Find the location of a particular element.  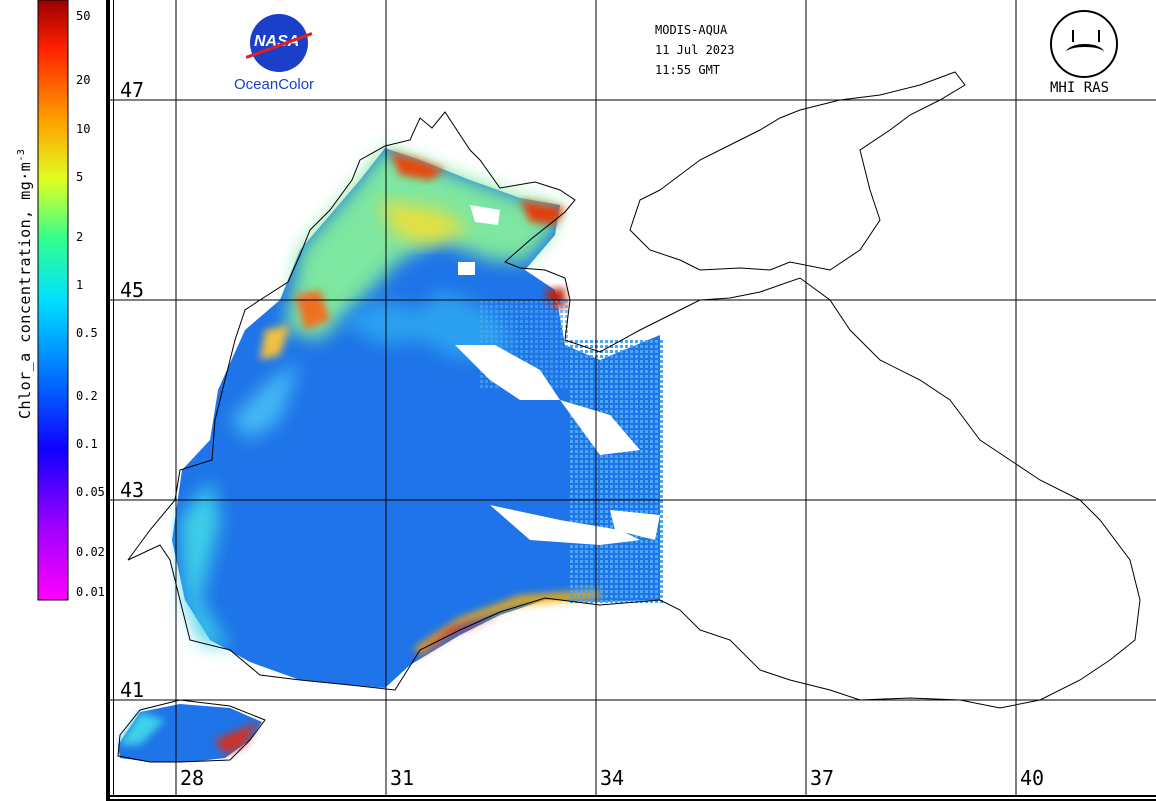

cb-tick: 0.05 is located at coordinates (90, 492).